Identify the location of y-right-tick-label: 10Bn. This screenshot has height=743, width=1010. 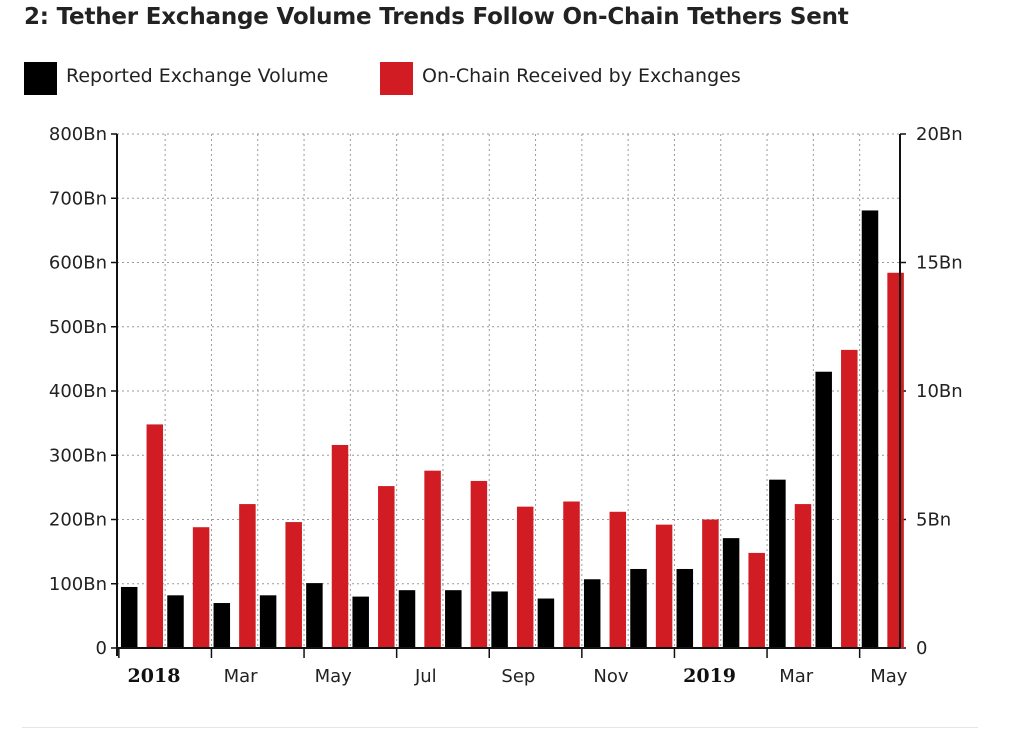
(939, 391).